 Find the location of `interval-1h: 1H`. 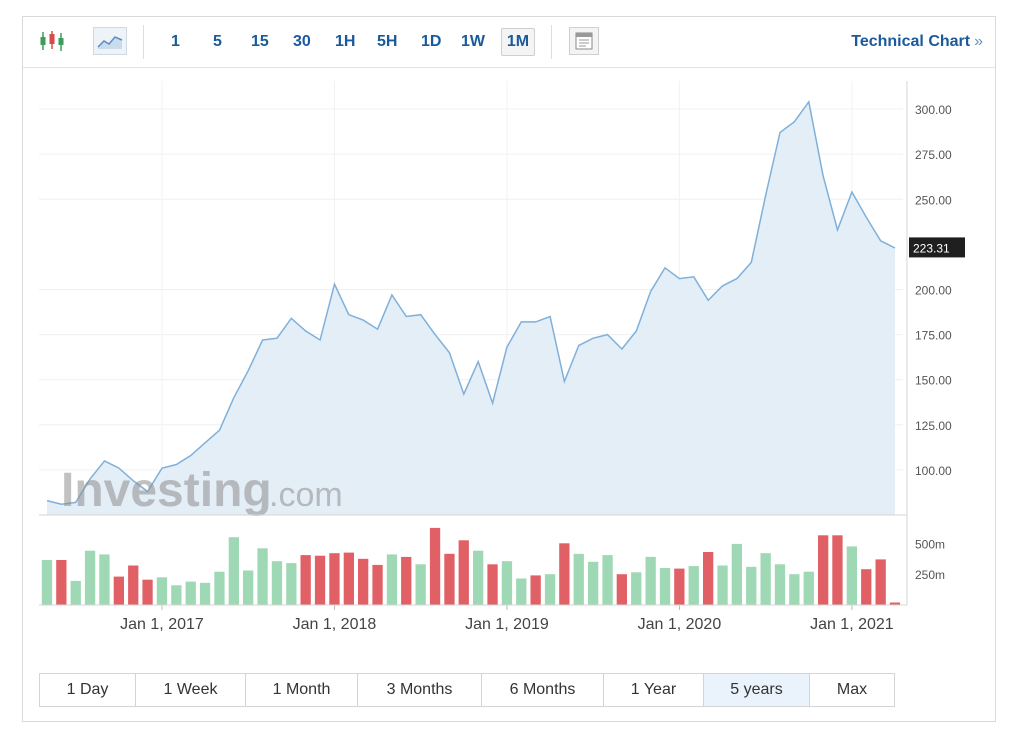

interval-1h: 1H is located at coordinates (345, 41).